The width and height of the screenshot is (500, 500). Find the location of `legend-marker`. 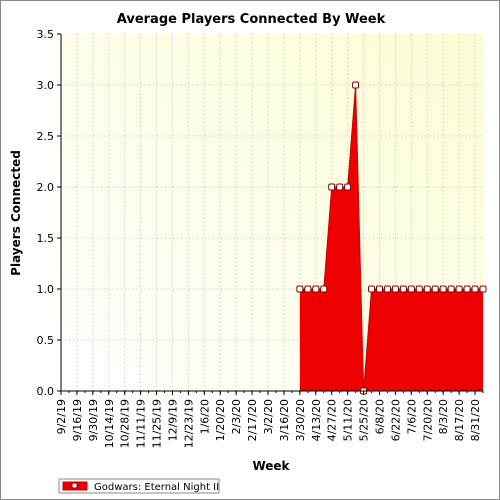

legend-marker is located at coordinates (74, 485).